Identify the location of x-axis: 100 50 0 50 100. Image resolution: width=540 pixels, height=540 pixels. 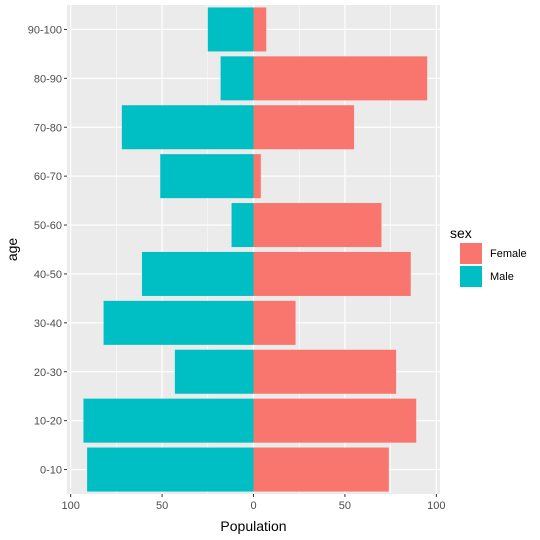
(253, 503).